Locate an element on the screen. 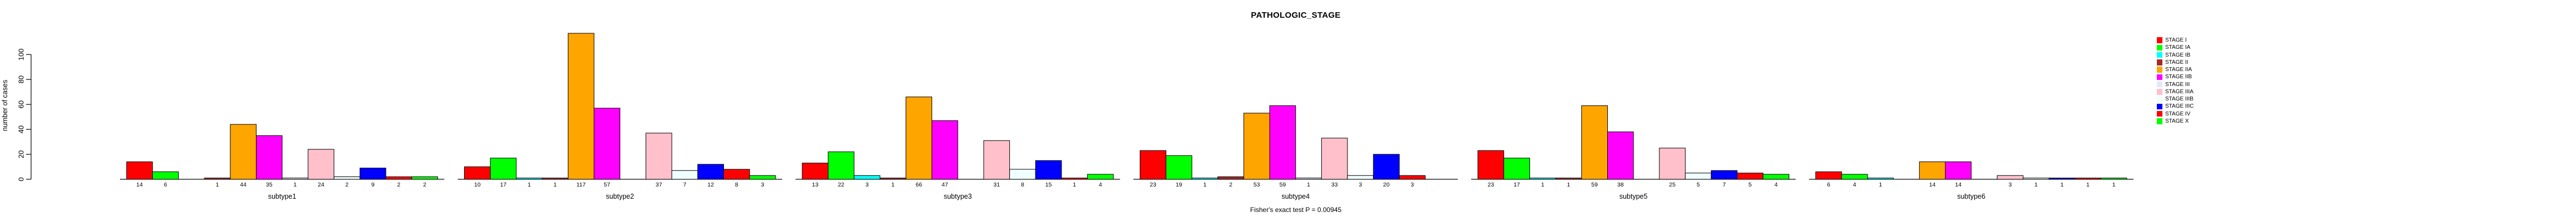 This screenshot has width=2576, height=222. legend-label: STAGE IIIA is located at coordinates (2179, 92).